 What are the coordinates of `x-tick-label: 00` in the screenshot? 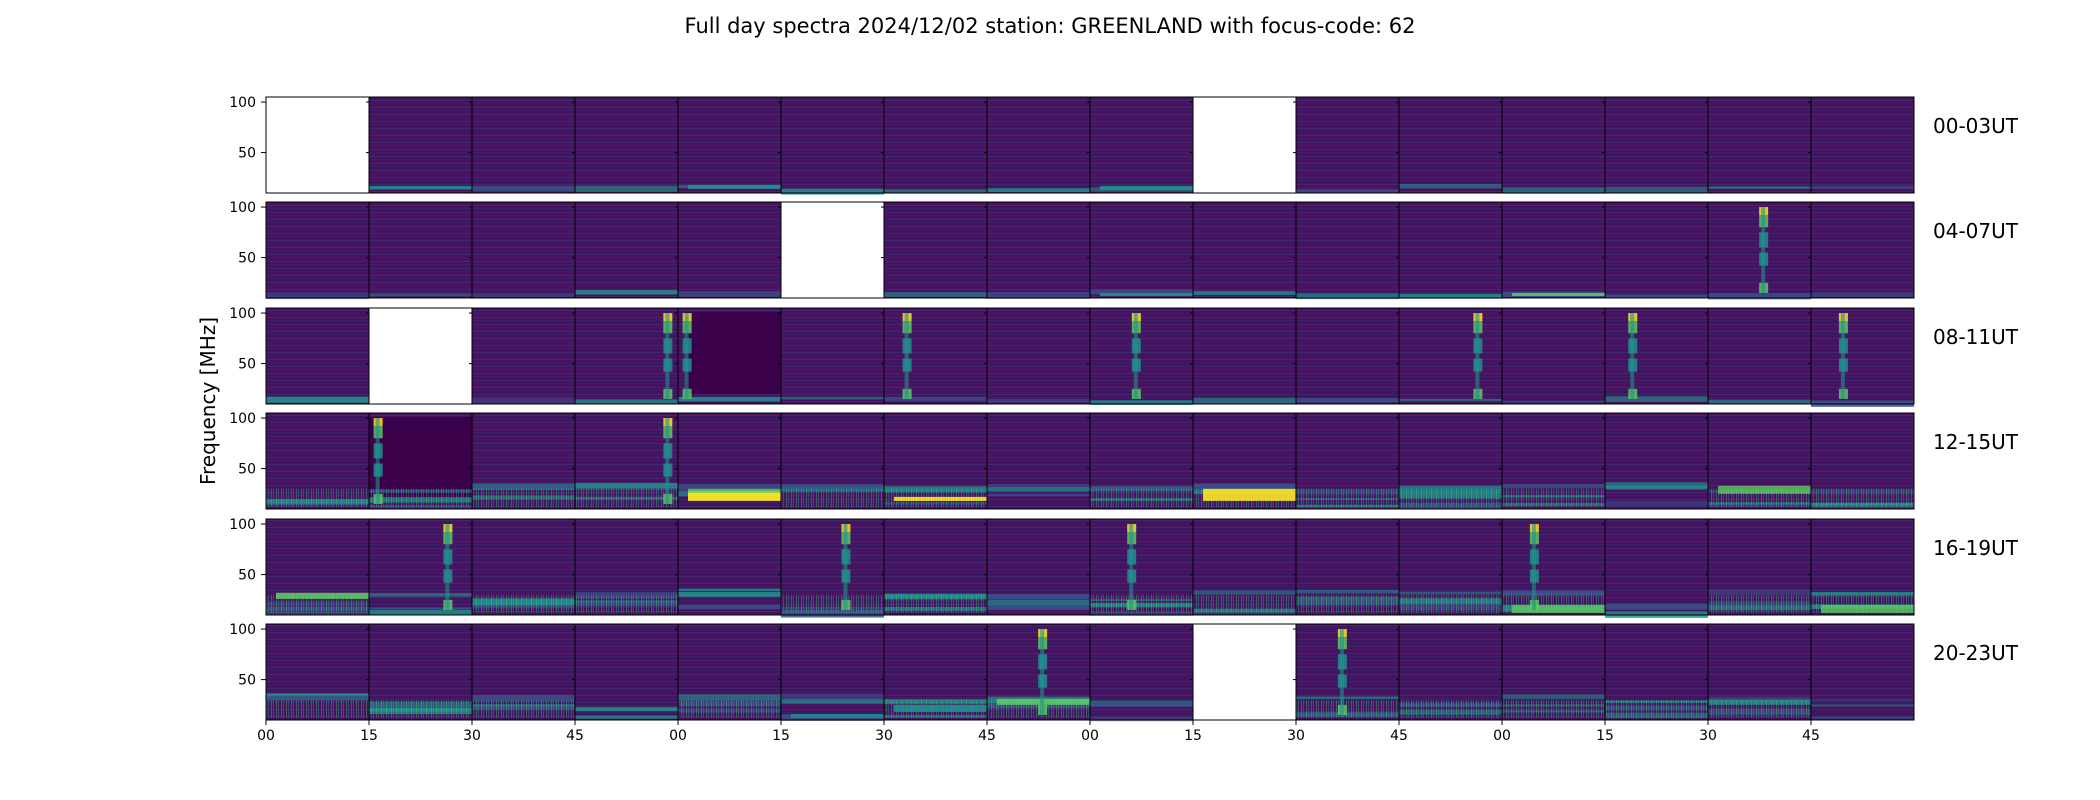 It's located at (1502, 736).